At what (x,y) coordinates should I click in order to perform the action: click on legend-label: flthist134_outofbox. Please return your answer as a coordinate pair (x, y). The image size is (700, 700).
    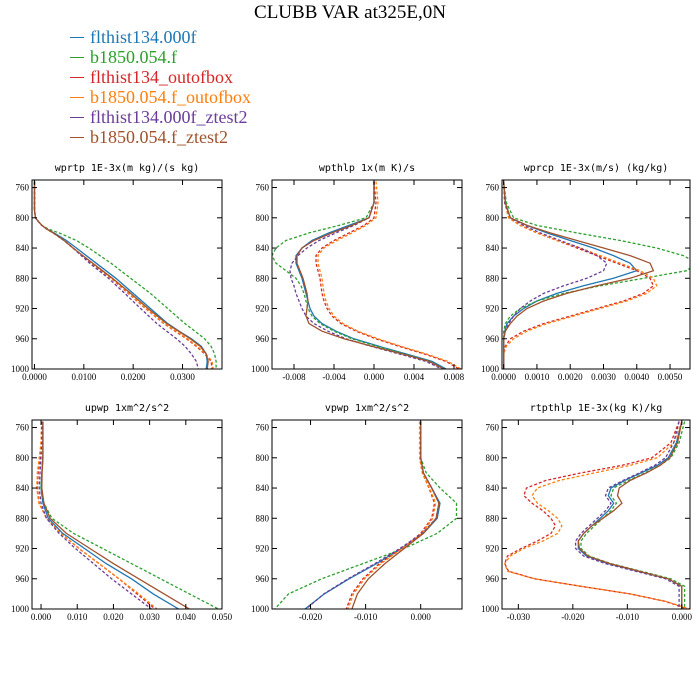
    Looking at the image, I should click on (161, 77).